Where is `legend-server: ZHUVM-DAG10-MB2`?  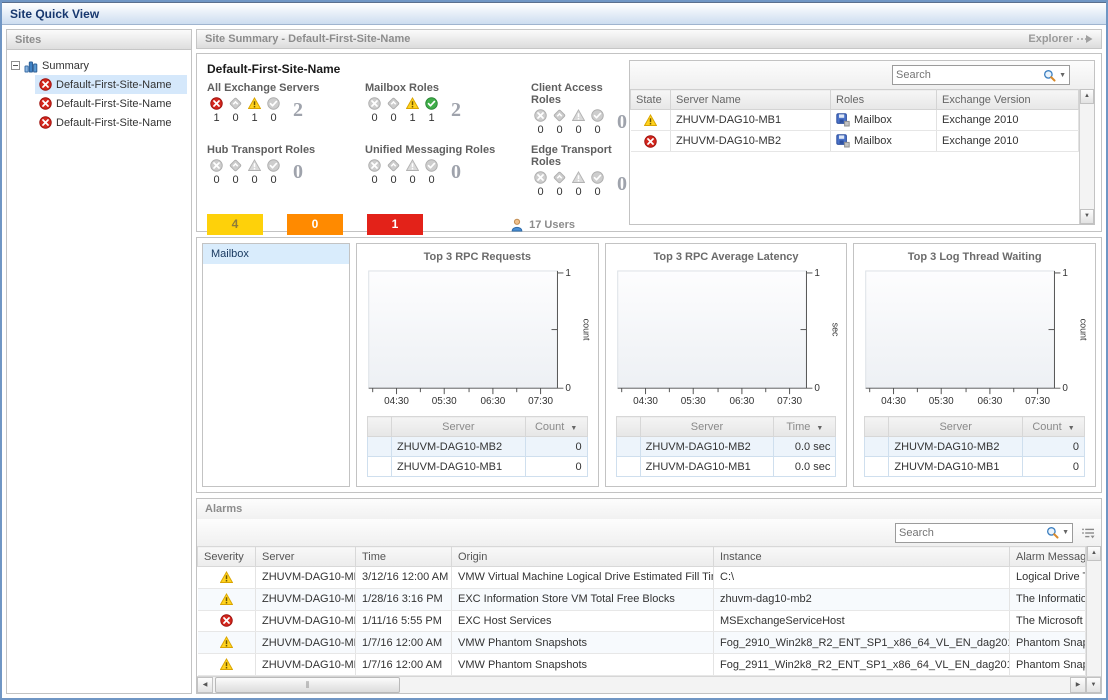
legend-server: ZHUVM-DAG10-MB2 is located at coordinates (458, 446).